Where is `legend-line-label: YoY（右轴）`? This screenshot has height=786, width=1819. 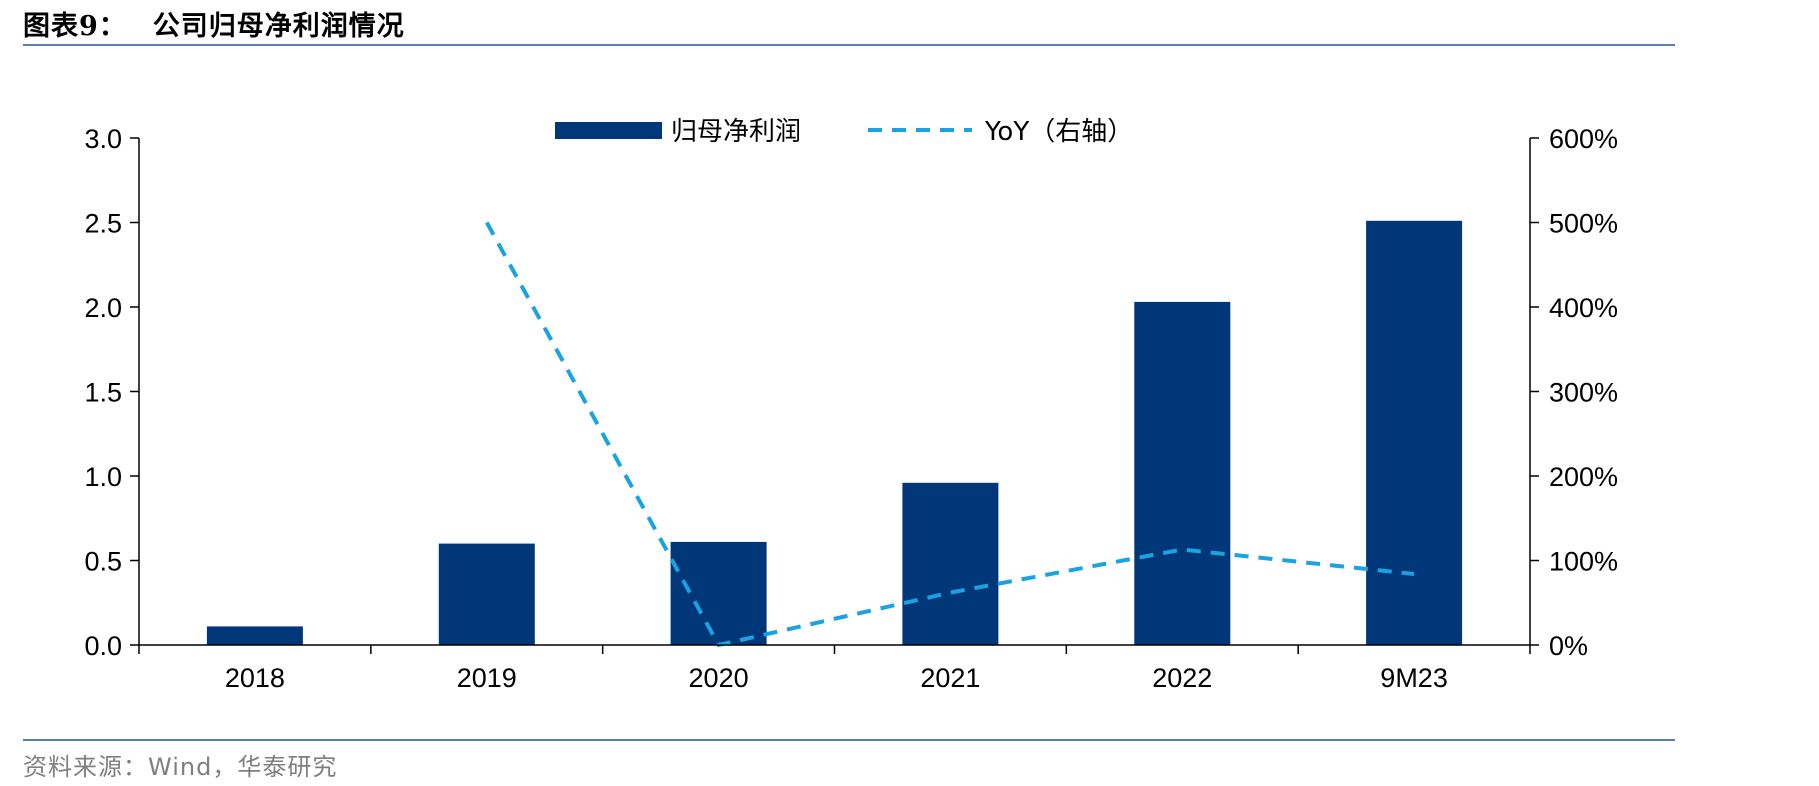 legend-line-label: YoY（右轴） is located at coordinates (1058, 132).